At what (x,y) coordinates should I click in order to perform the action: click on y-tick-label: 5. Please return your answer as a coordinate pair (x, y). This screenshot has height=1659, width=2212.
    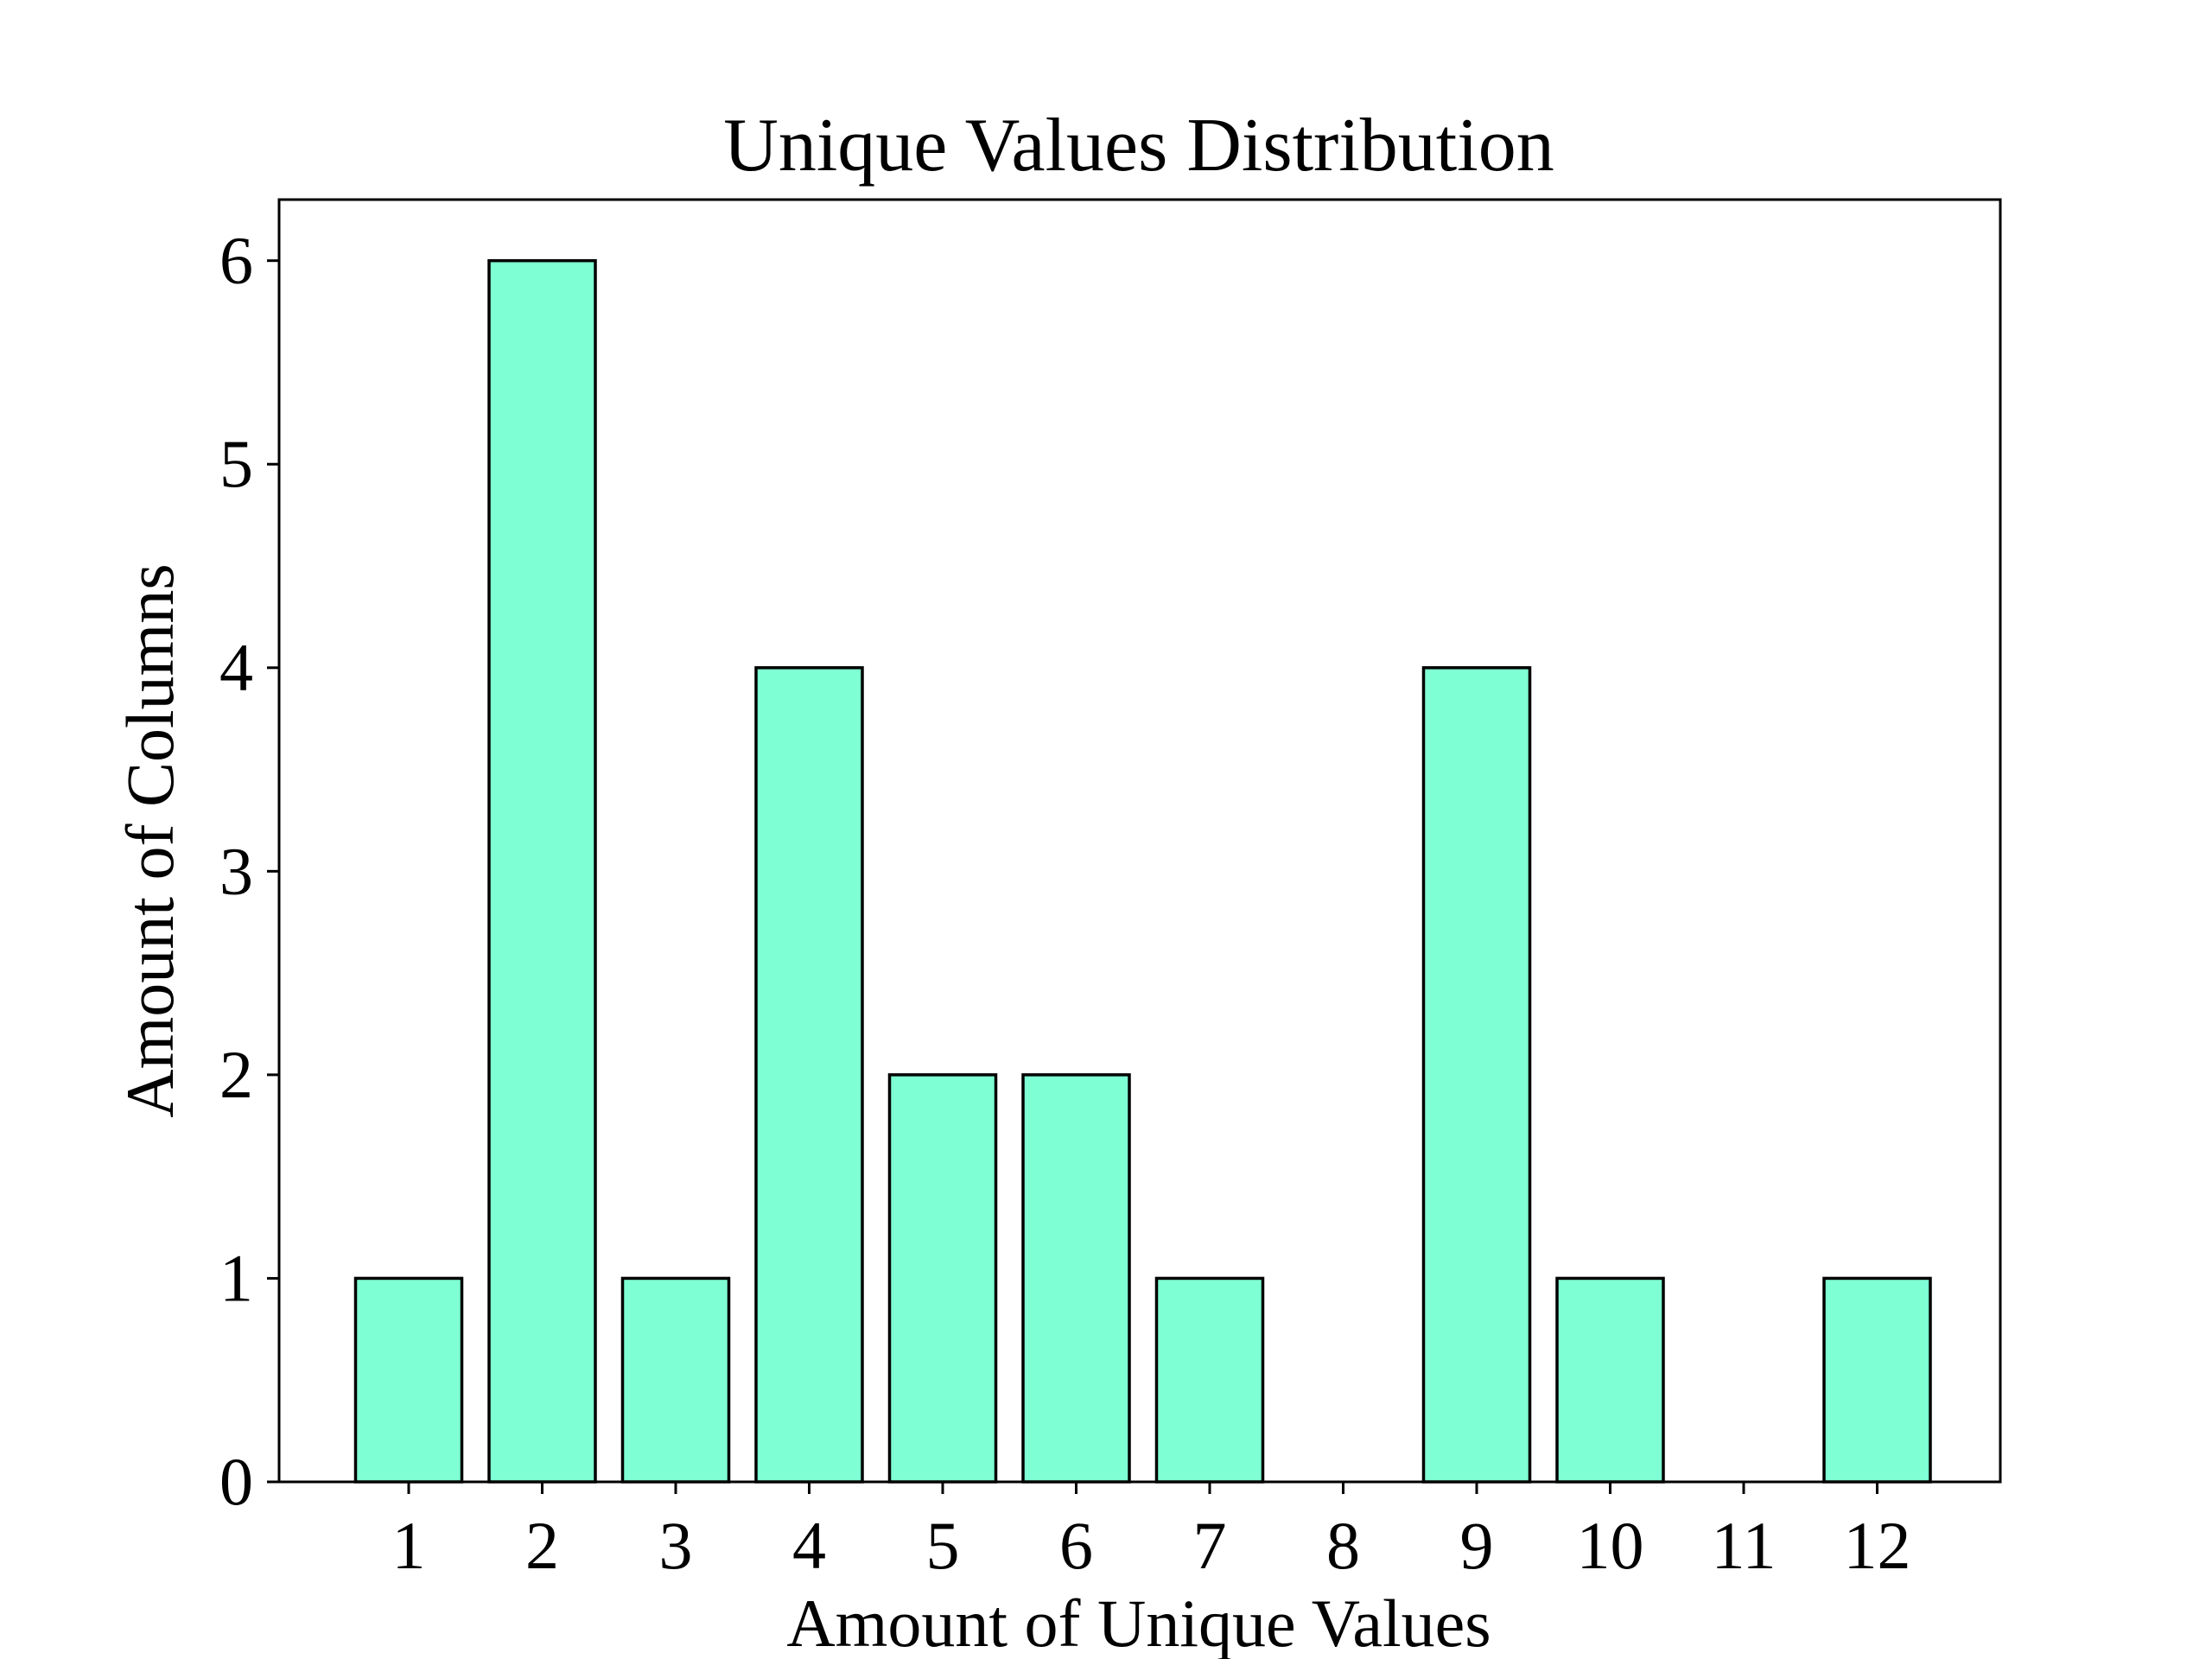
    Looking at the image, I should click on (236, 463).